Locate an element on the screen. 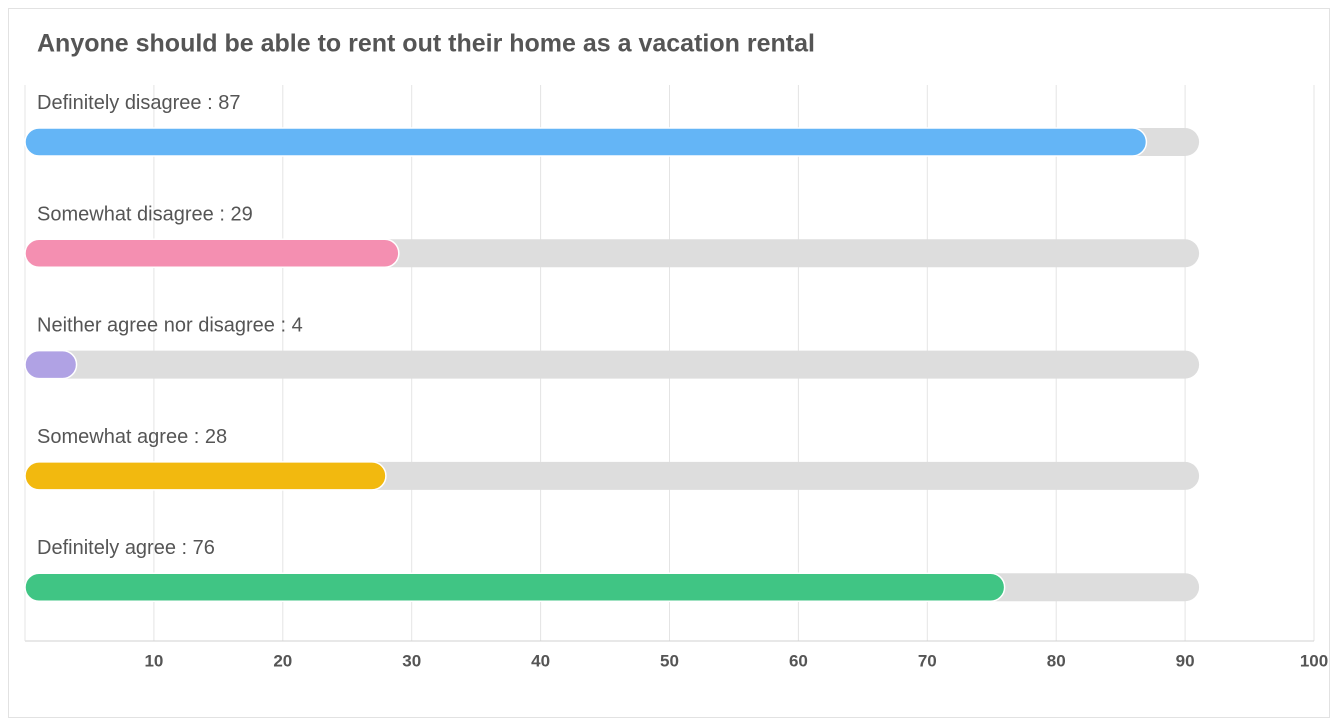 The height and width of the screenshot is (726, 1338). category-label: Somewhat agree is located at coordinates (112, 437).